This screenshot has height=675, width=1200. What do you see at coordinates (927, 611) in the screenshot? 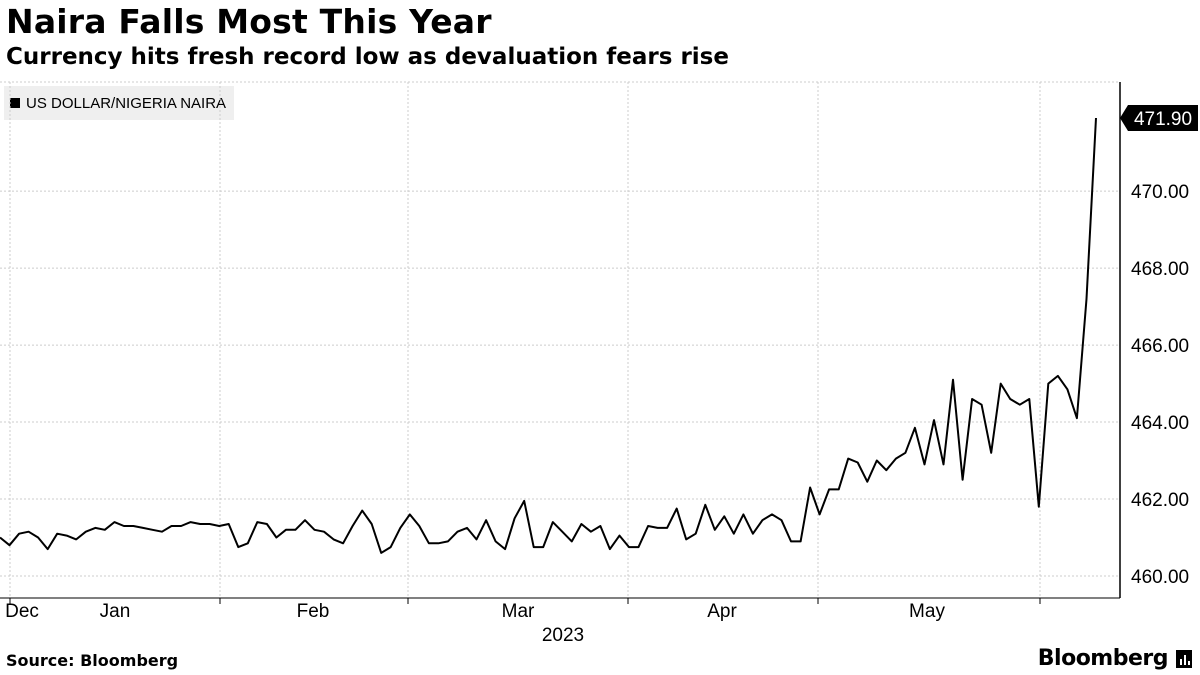
I see `x-tick-label: May` at bounding box center [927, 611].